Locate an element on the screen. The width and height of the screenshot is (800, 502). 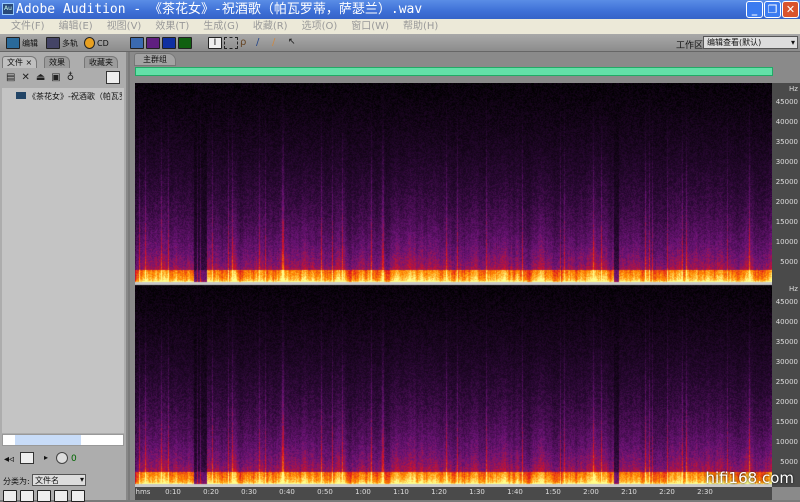
audio-file-icon is located at coordinates (21, 95).